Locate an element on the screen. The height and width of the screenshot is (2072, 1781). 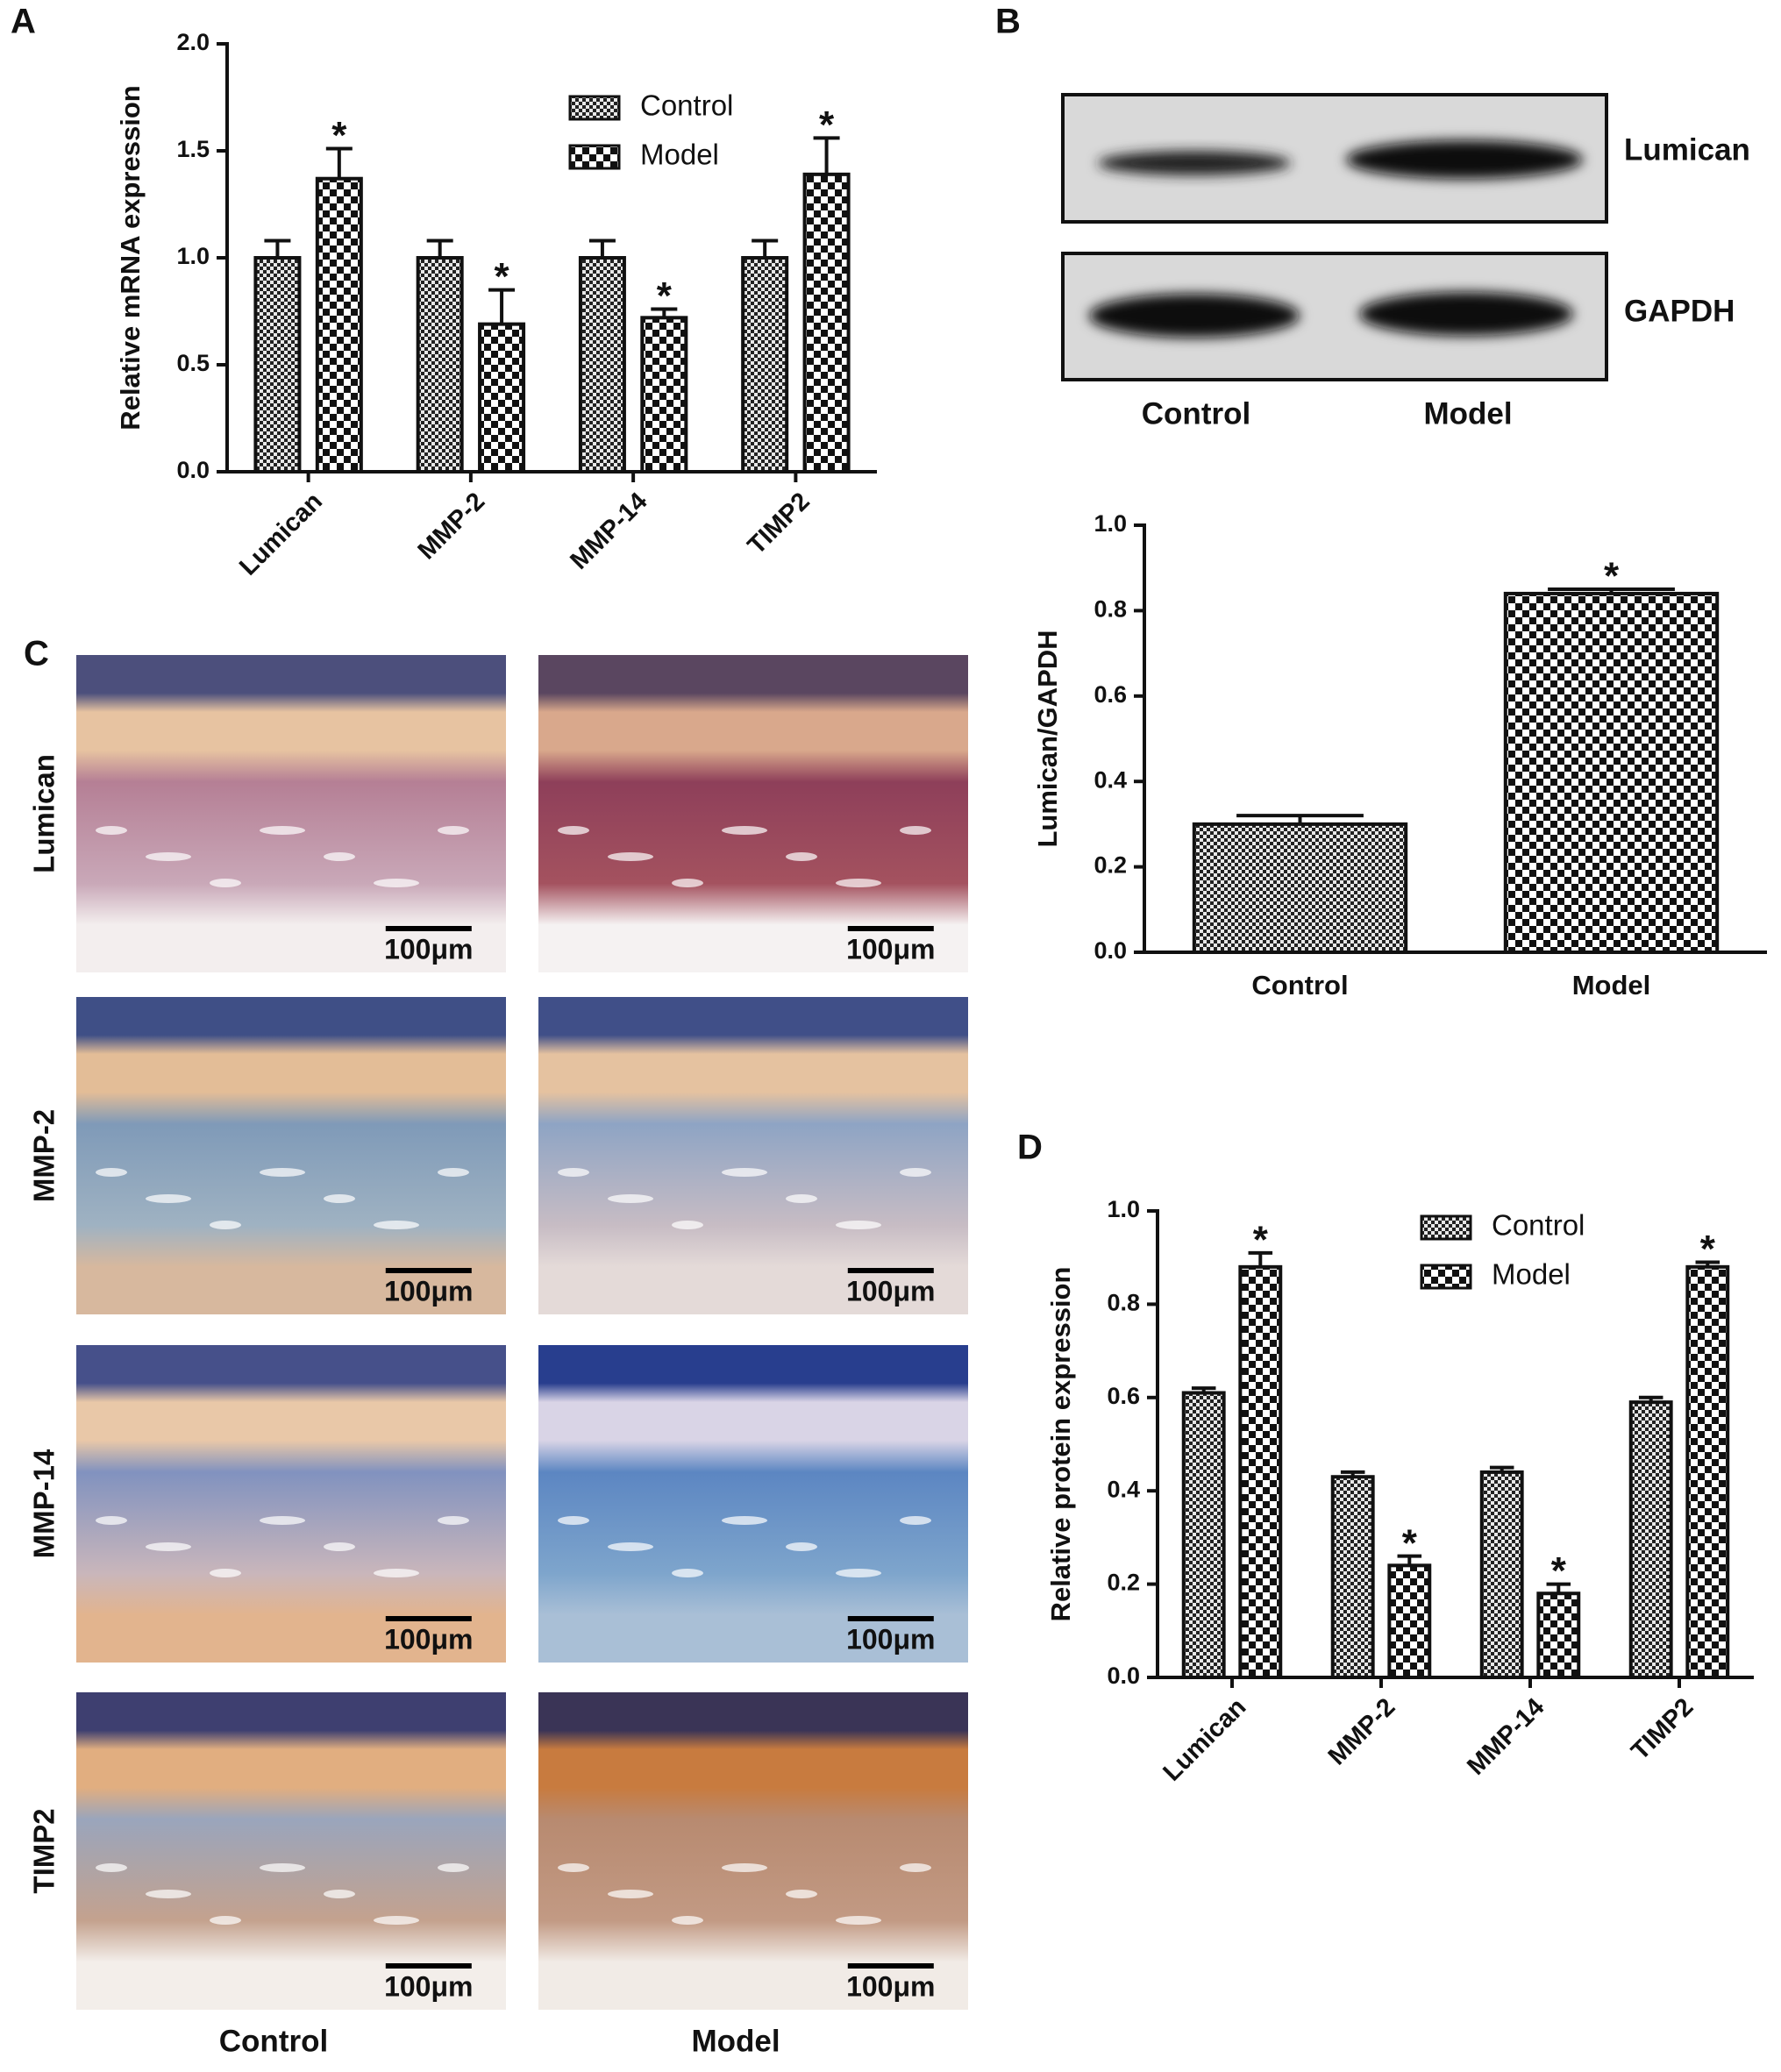
y-tick-label: 1.5 is located at coordinates (193, 149).